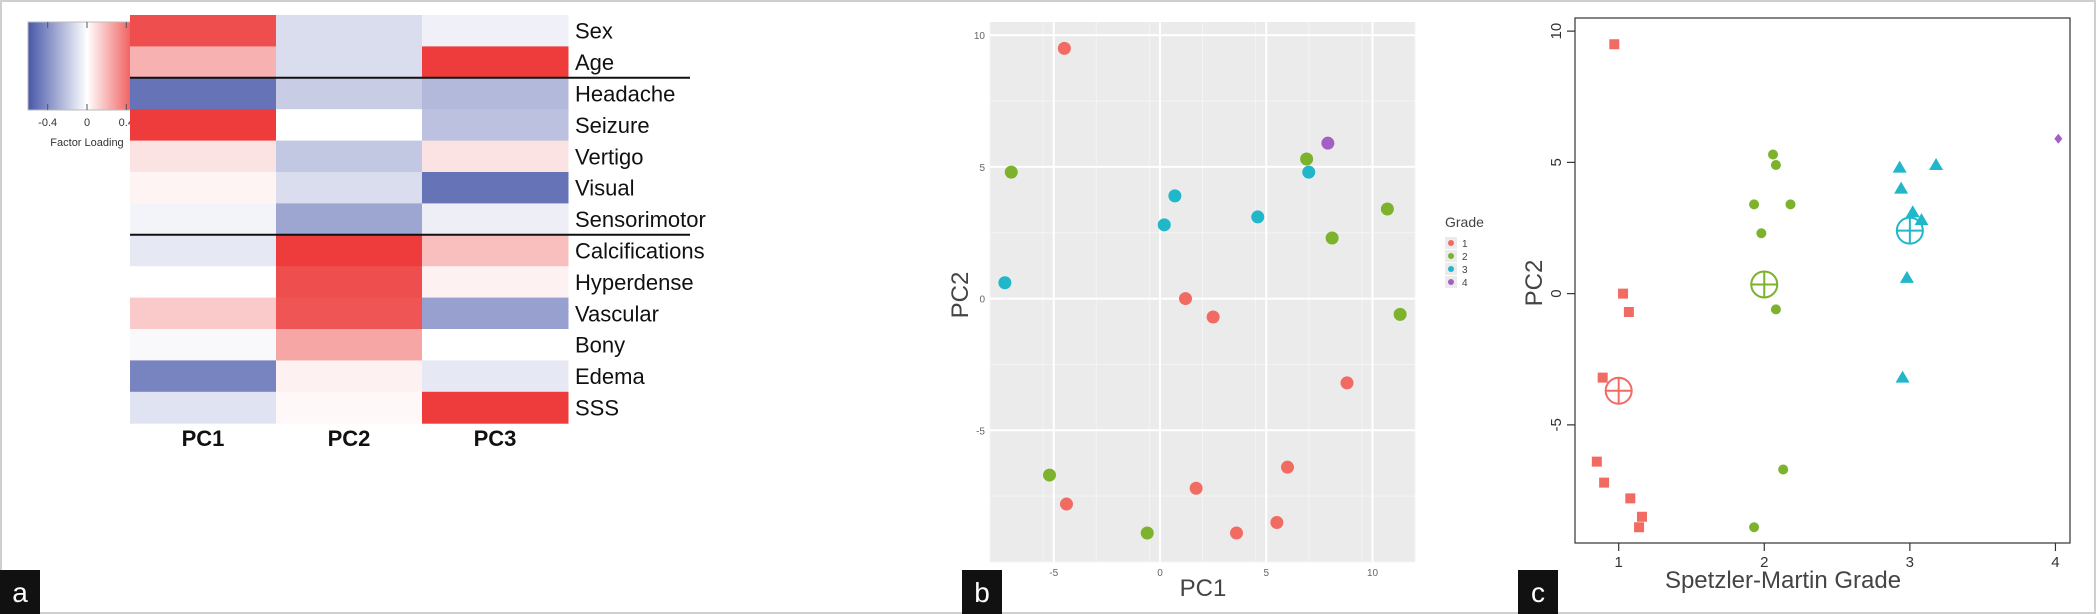 This screenshot has width=2096, height=614. What do you see at coordinates (594, 31) in the screenshot?
I see `row-label-sex: Sex` at bounding box center [594, 31].